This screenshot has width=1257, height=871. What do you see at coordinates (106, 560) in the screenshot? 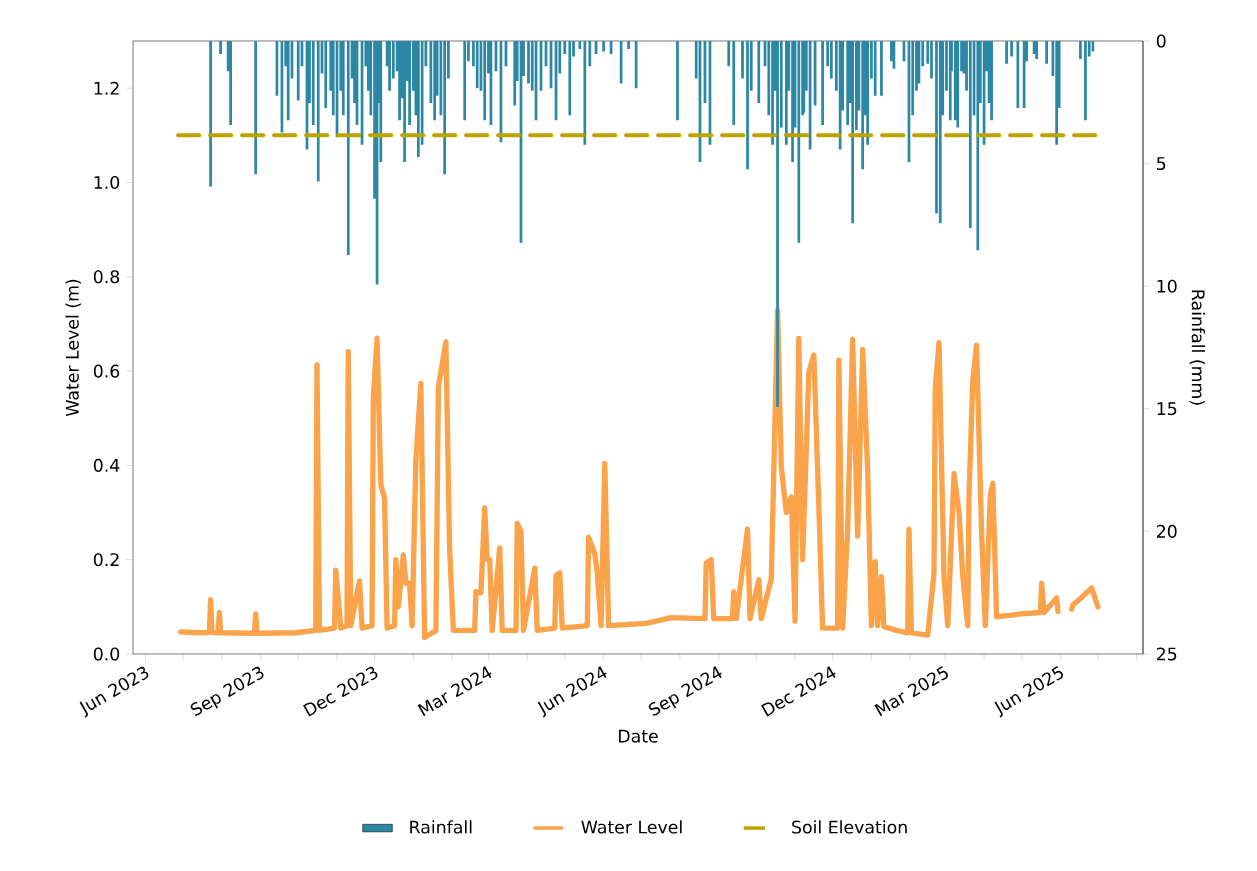
I see `y-tick-label: 0.2` at bounding box center [106, 560].